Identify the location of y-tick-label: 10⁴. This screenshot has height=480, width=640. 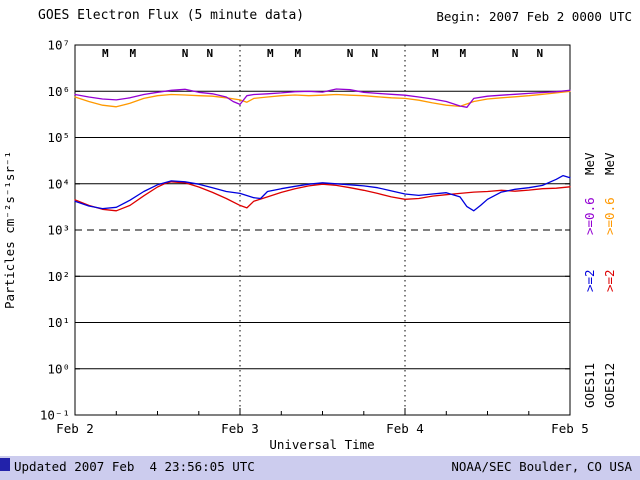
(58, 183).